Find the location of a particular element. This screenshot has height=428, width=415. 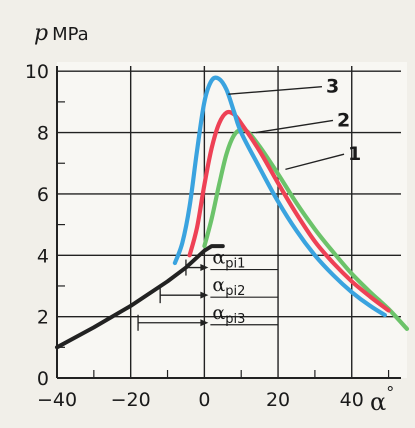

annot-label-pi1: αpi1 is located at coordinates (228, 259).